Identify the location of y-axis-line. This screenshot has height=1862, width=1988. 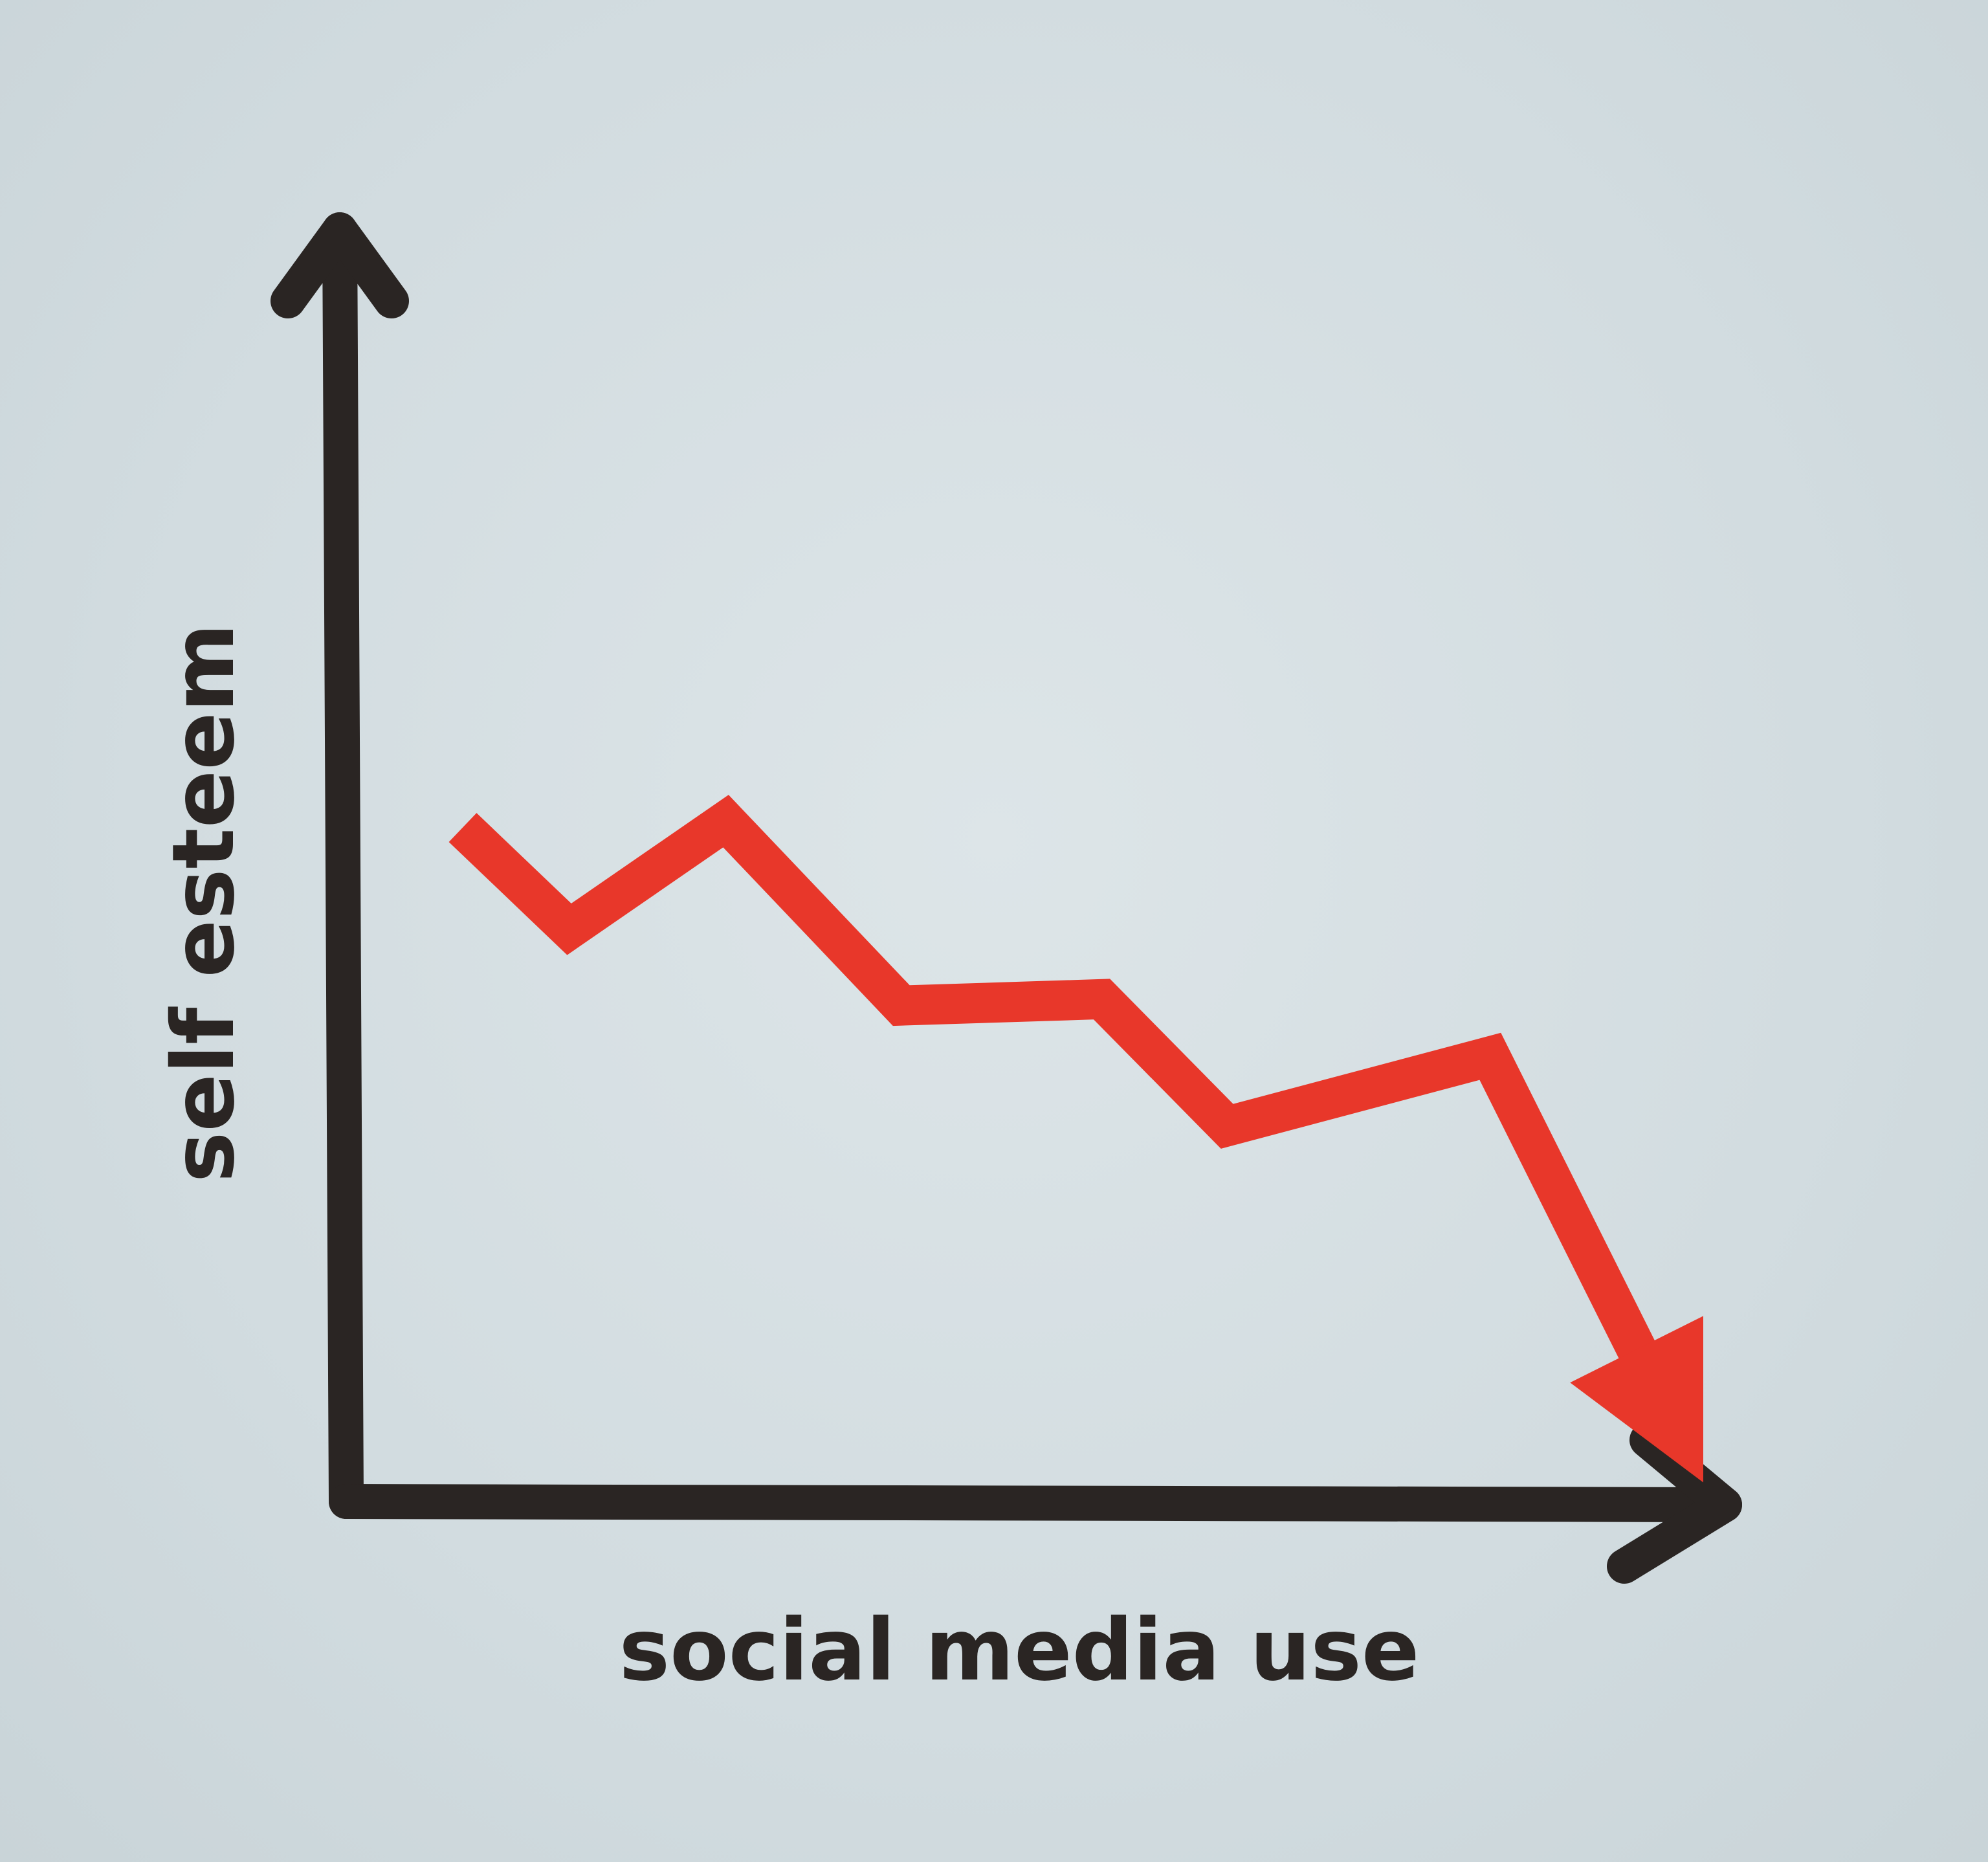
(343, 865).